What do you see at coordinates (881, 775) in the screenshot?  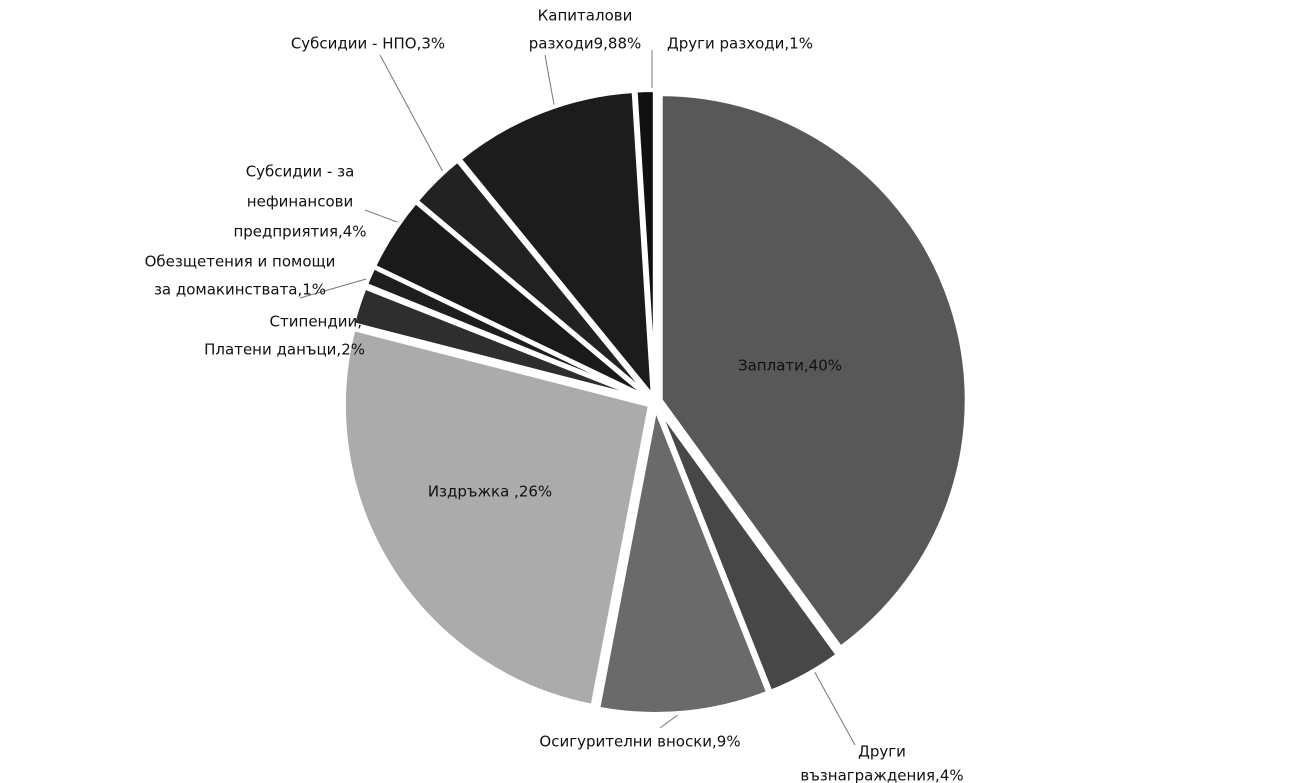 I see `data-label: възнаграждения,4%` at bounding box center [881, 775].